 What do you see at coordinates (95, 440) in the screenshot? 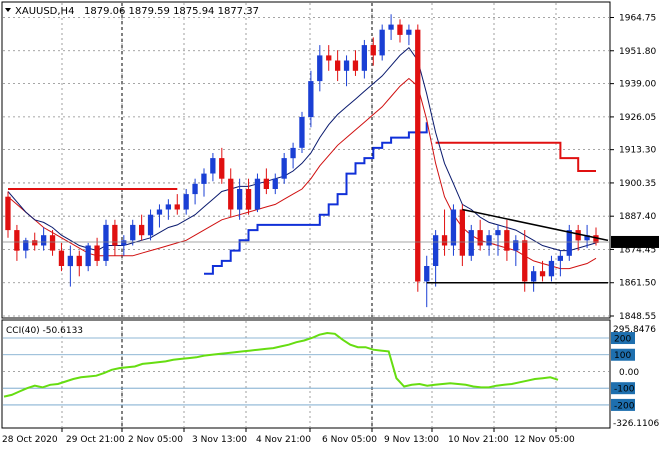
I see `time-tick-label: 29 Oct 21:00` at bounding box center [95, 440].